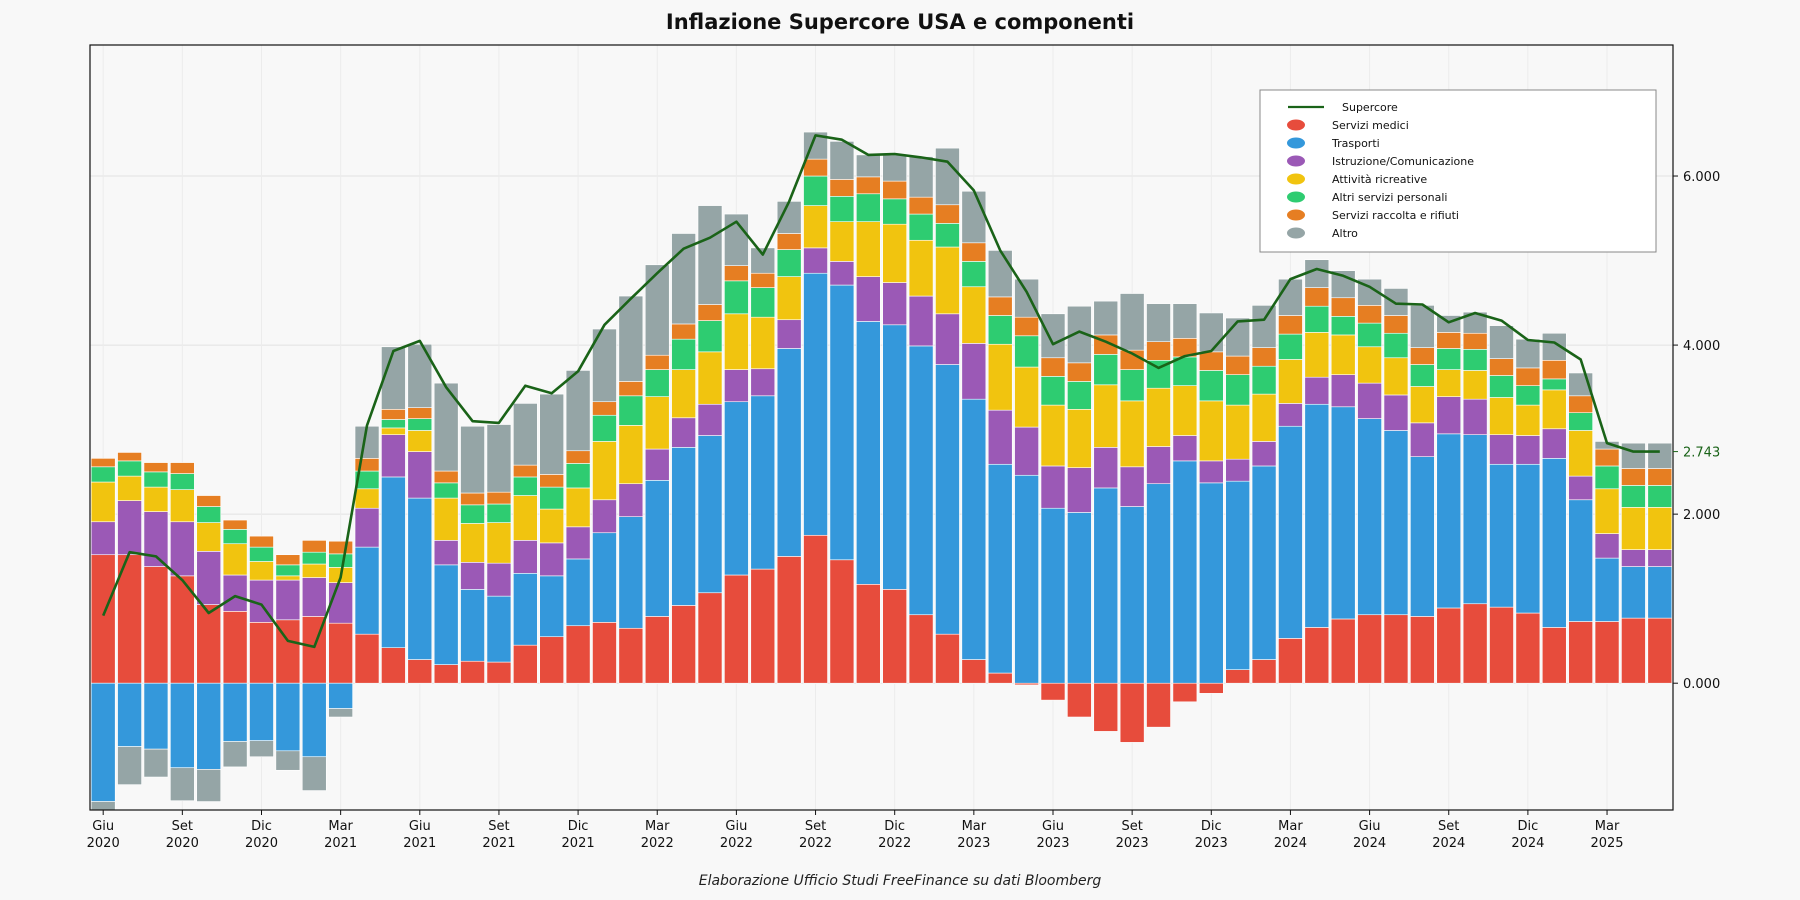 This screenshot has width=1800, height=900. Describe the element at coordinates (1701, 177) in the screenshot. I see `y-tick-label: 6.000` at that location.